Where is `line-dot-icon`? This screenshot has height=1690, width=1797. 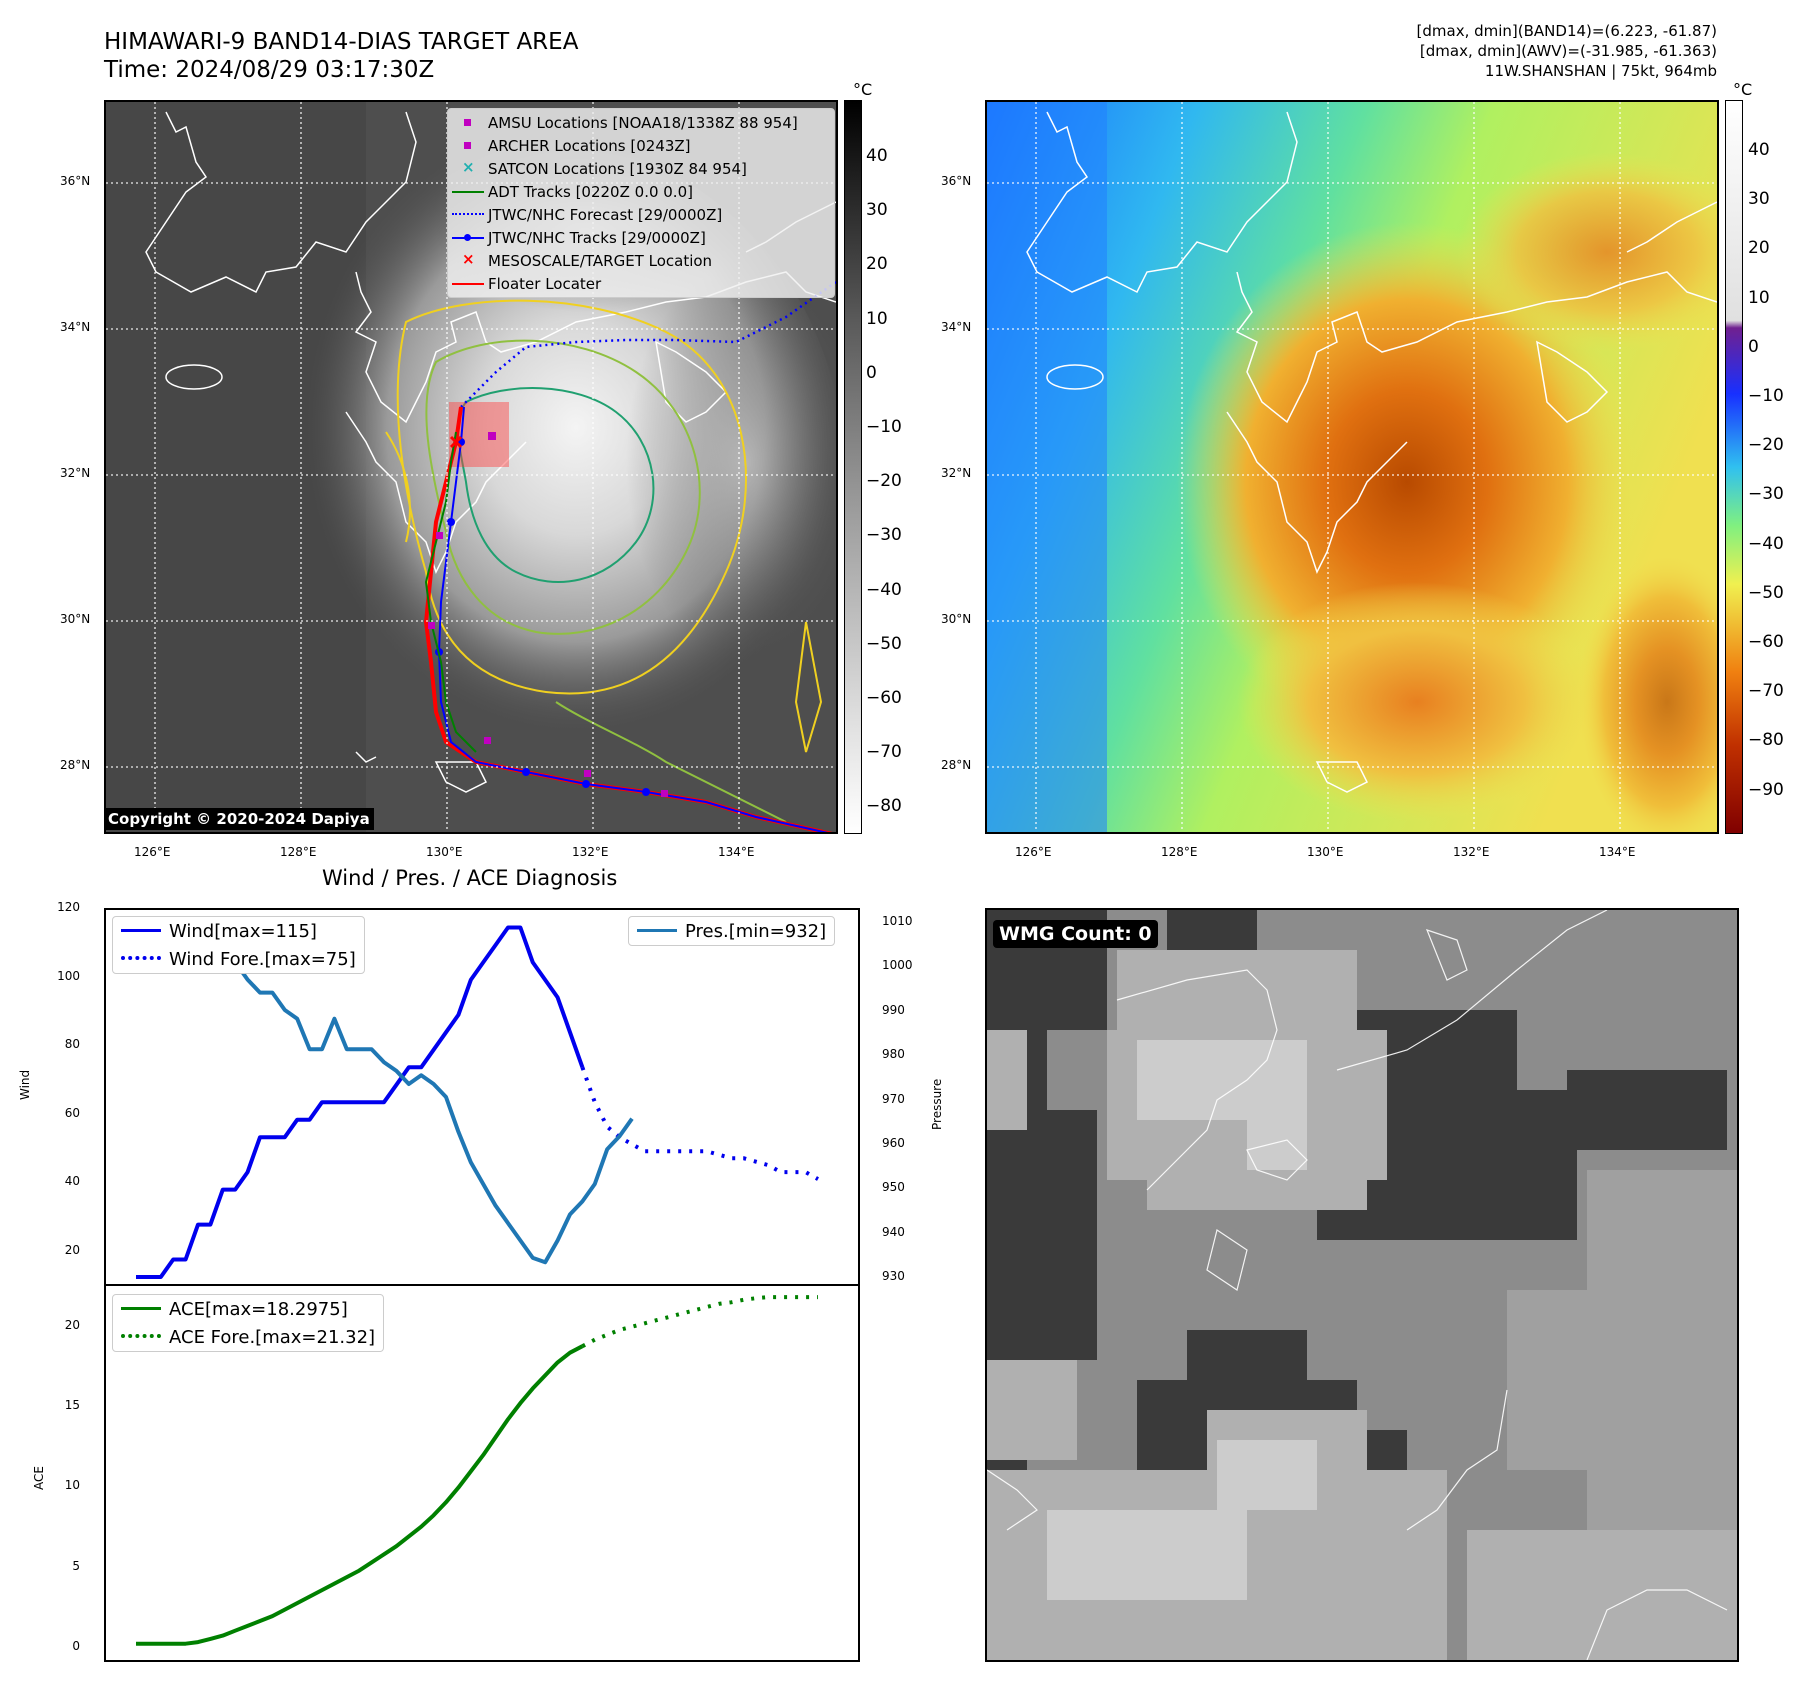
line-dot-icon is located at coordinates (468, 237).